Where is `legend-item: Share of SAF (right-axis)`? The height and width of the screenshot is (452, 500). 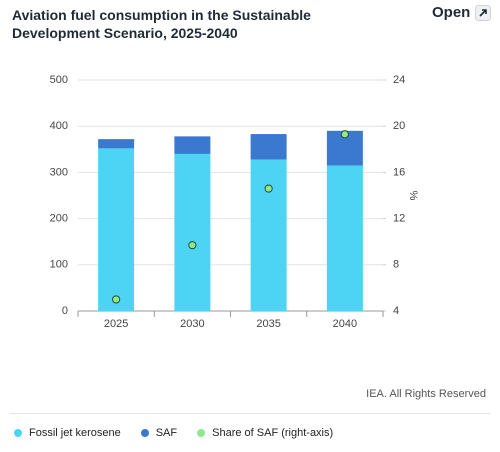
legend-item: Share of SAF (right-axis) is located at coordinates (265, 433).